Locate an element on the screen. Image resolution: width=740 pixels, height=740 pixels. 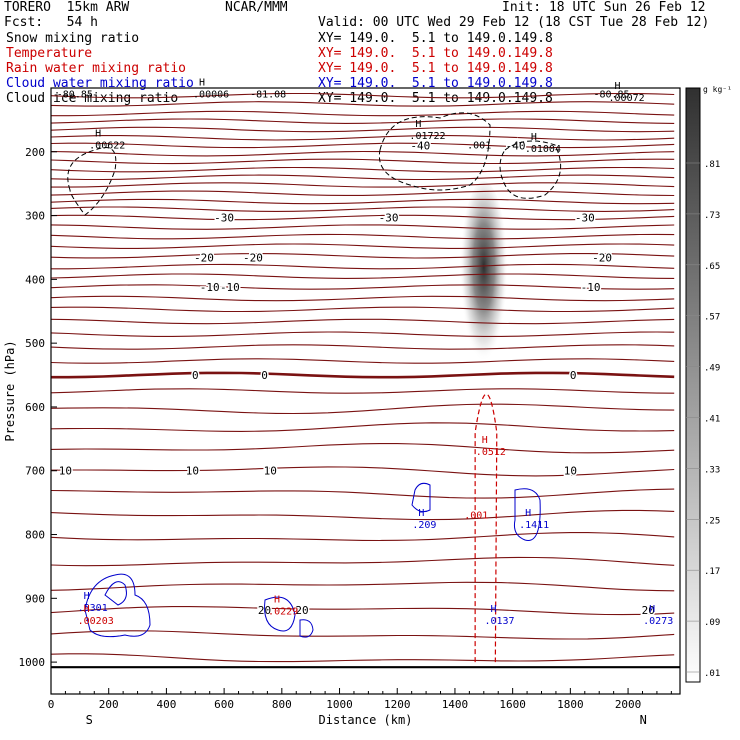
colorbar-unit: g kg⁻¹ is located at coordinates (717, 89).